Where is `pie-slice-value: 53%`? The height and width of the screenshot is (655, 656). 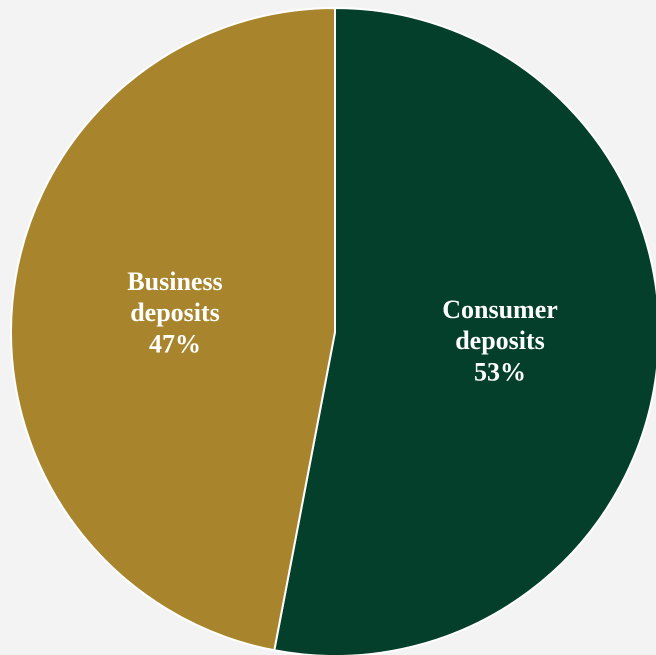 pie-slice-value: 53% is located at coordinates (500, 371).